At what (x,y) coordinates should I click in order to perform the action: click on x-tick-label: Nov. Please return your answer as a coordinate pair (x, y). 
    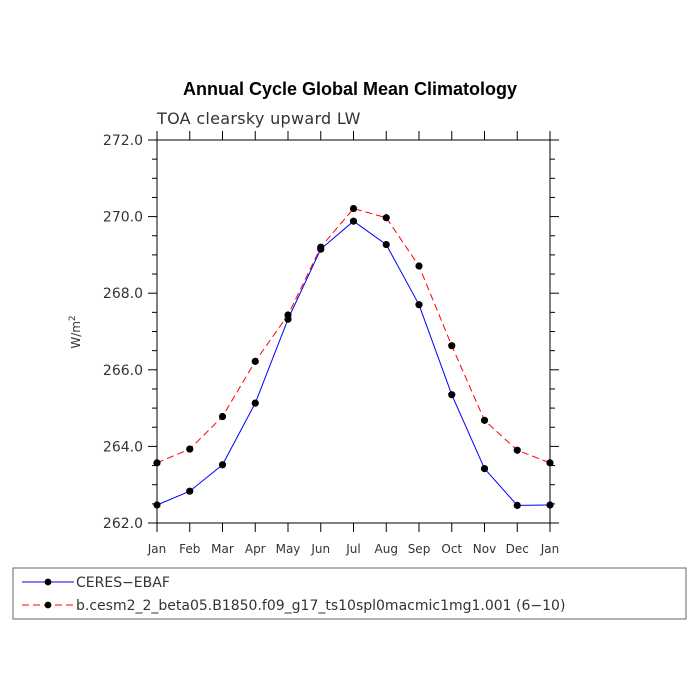
    Looking at the image, I should click on (484, 549).